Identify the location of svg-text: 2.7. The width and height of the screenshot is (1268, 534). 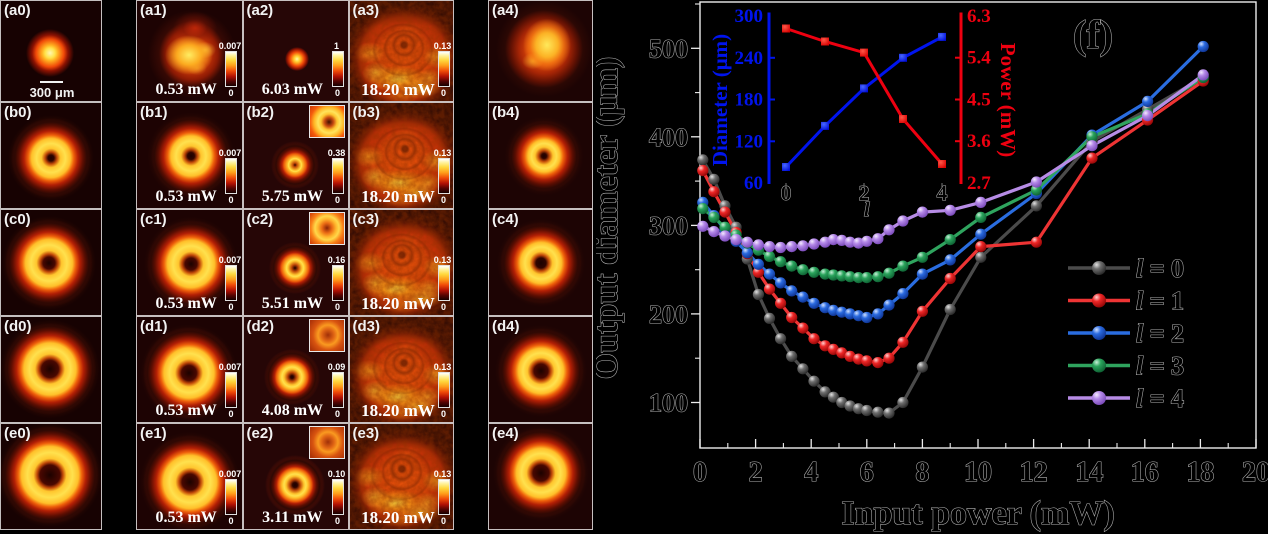
(979, 183).